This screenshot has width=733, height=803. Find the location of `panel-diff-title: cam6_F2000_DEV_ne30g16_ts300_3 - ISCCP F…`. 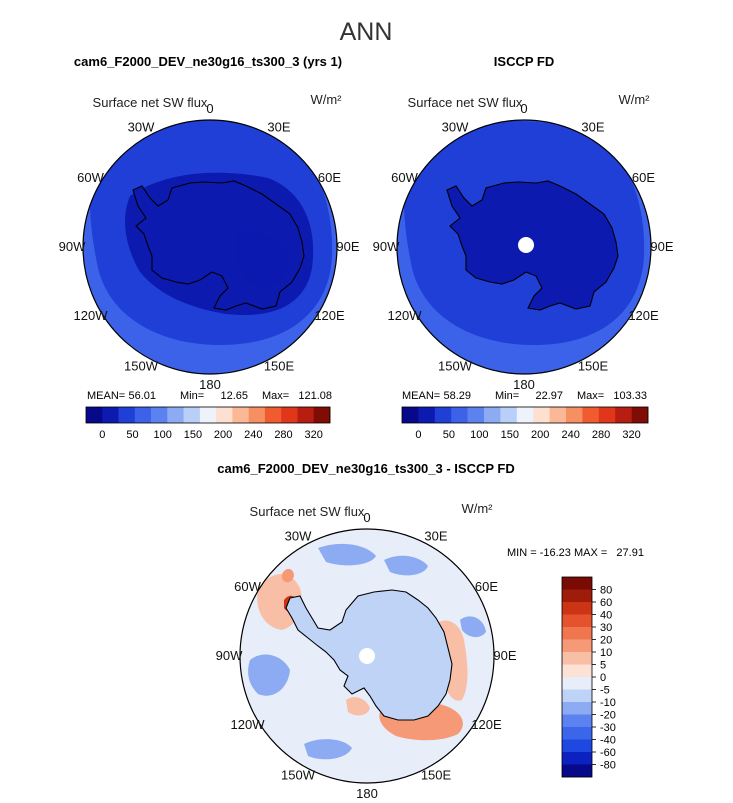

panel-diff-title: cam6_F2000_DEV_ne30g16_ts300_3 - ISCCP F… is located at coordinates (366, 468).